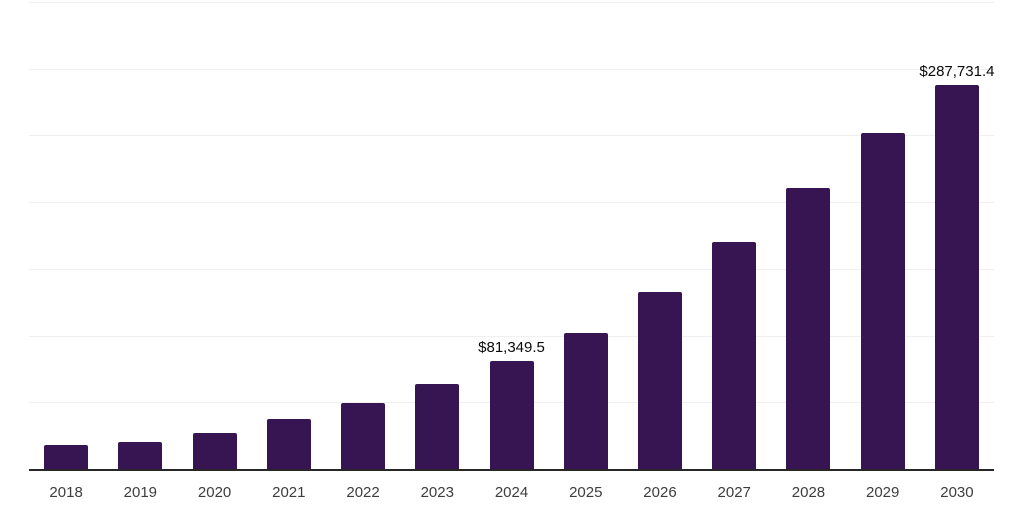  What do you see at coordinates (66, 457) in the screenshot?
I see `bar-2018` at bounding box center [66, 457].